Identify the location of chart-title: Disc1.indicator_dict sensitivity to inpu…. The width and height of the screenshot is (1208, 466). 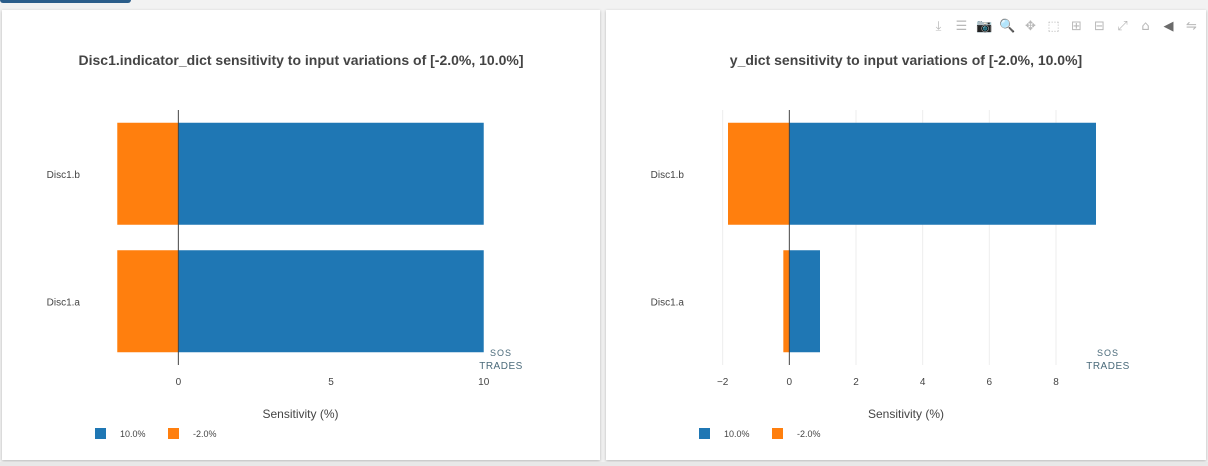
(301, 60).